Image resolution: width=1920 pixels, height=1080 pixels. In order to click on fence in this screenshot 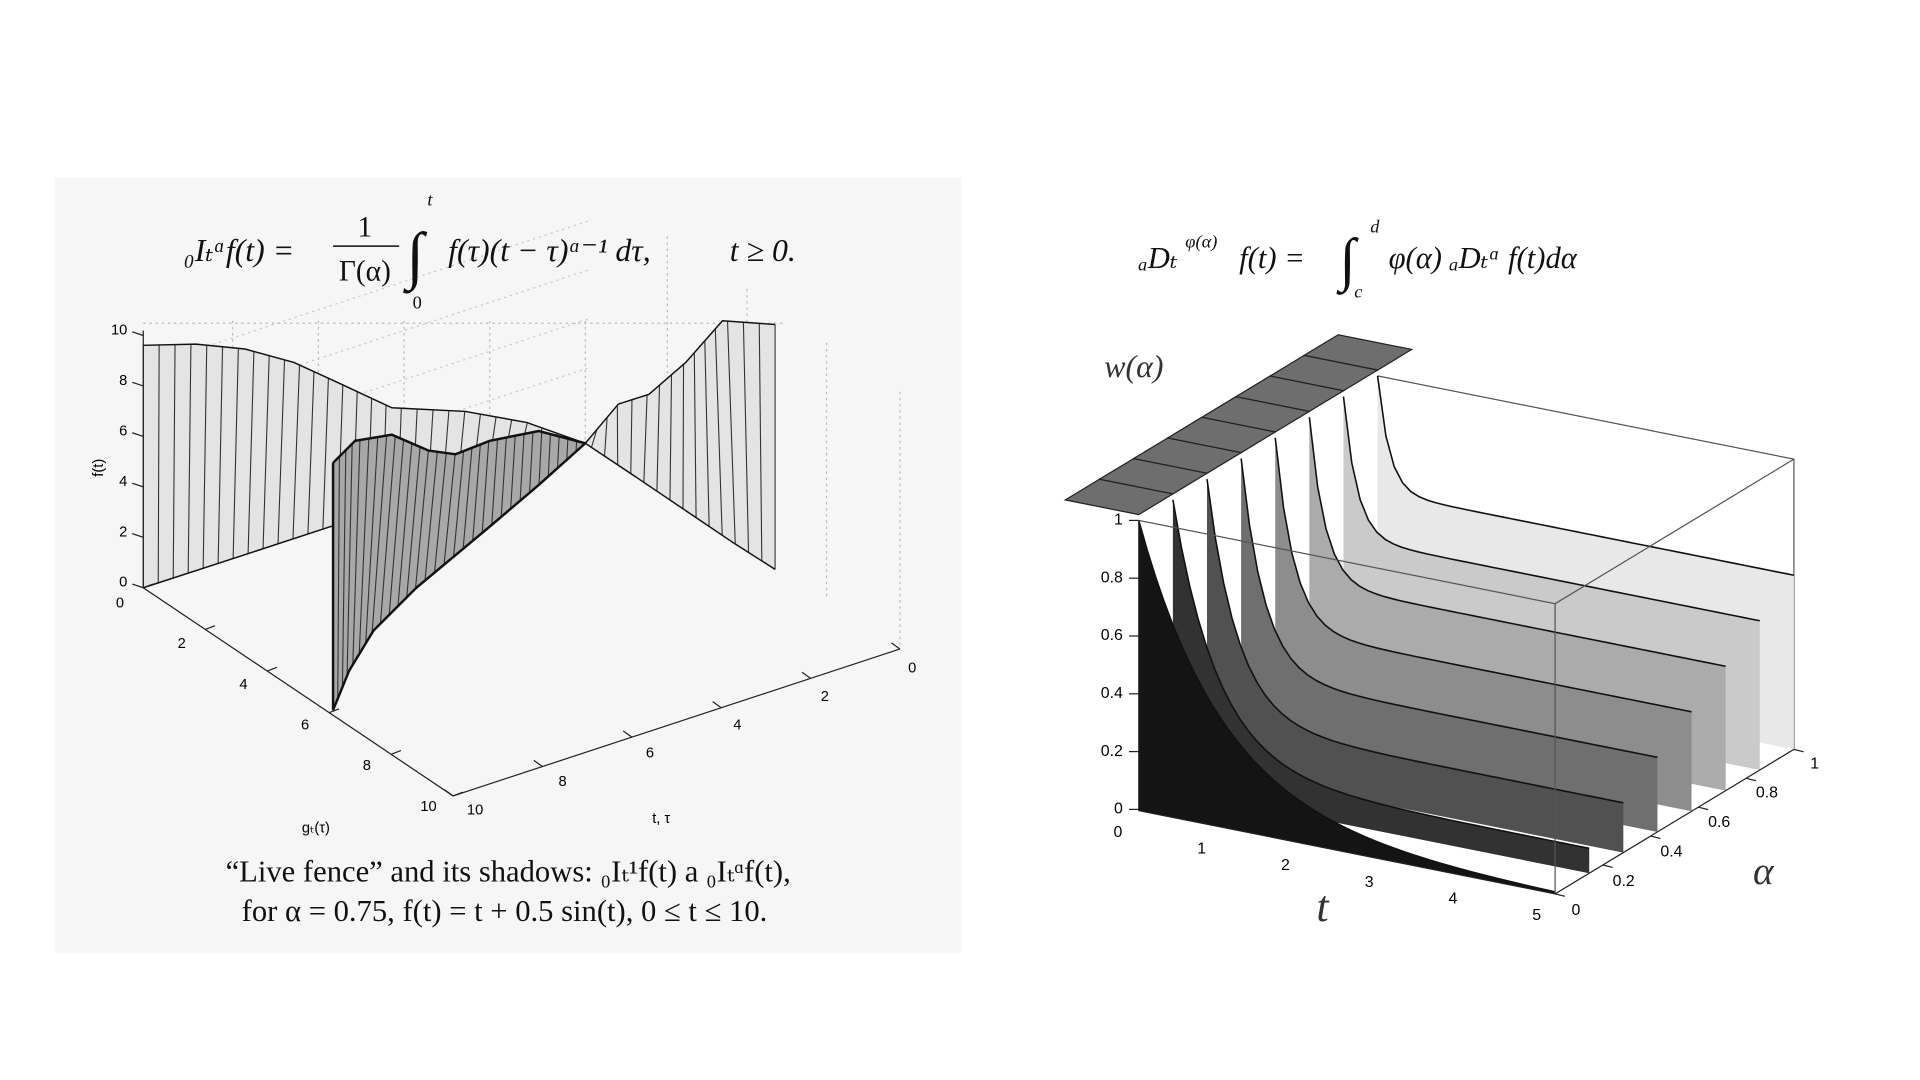, I will do `click(459, 571)`.